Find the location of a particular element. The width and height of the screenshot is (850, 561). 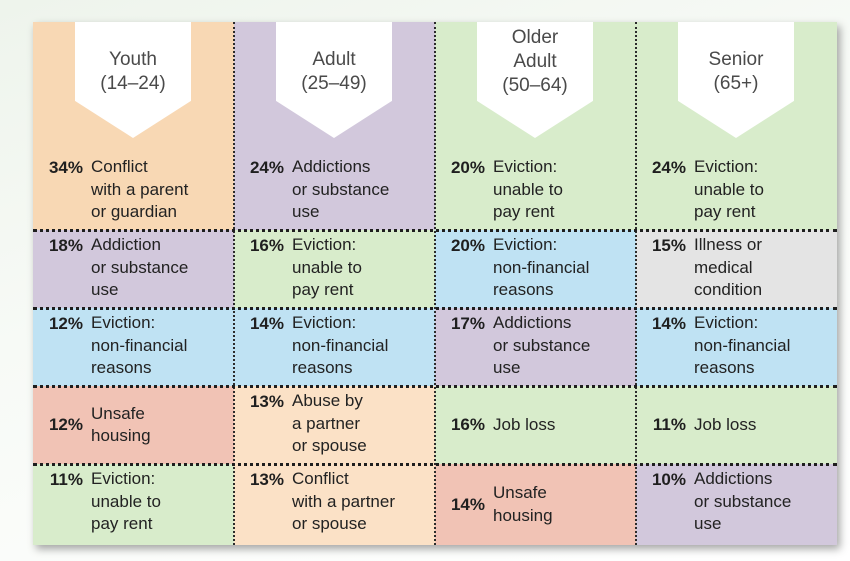

column-header: Older Adult (50–64) is located at coordinates (535, 80).